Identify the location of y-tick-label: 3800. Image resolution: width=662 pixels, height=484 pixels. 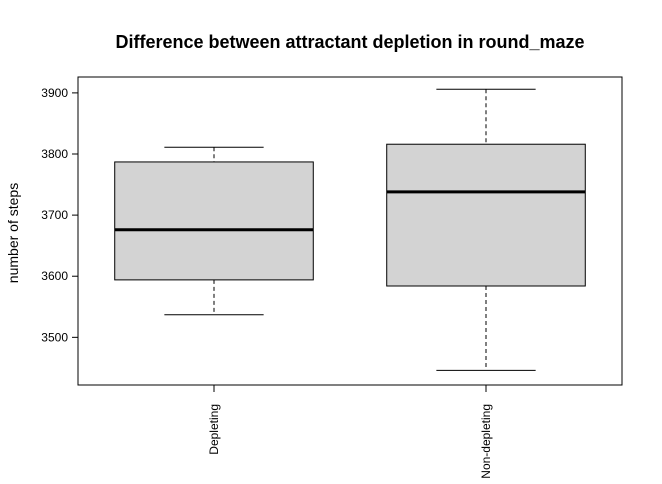
(54, 154).